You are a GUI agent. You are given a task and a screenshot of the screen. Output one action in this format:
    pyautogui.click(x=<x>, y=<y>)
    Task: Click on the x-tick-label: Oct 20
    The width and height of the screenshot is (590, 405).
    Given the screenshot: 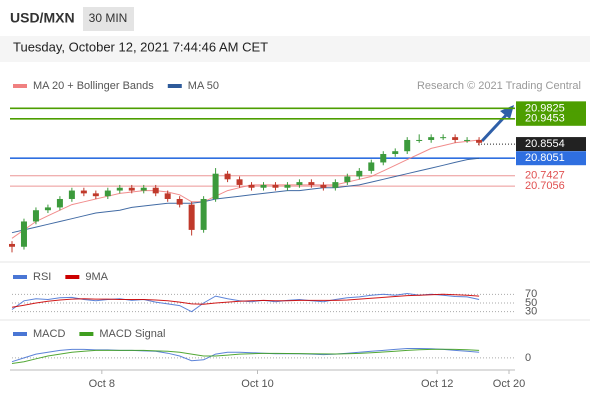 What is the action you would take?
    pyautogui.click(x=509, y=384)
    